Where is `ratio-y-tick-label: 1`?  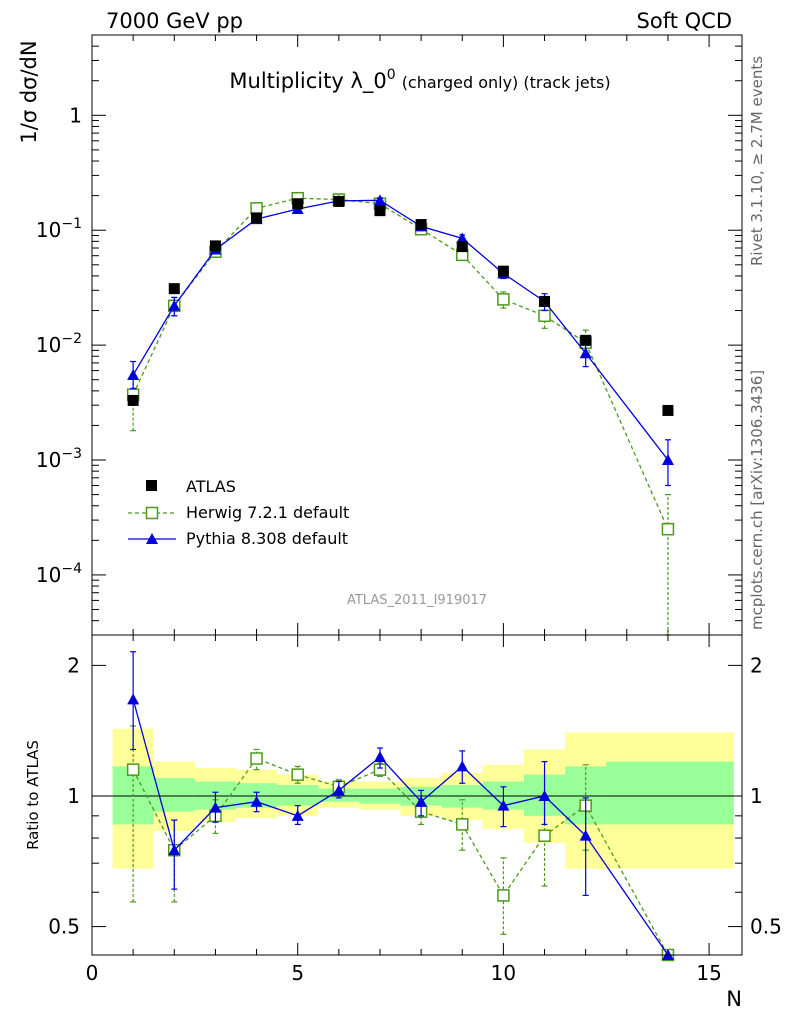
ratio-y-tick-label: 1 is located at coordinates (73, 796).